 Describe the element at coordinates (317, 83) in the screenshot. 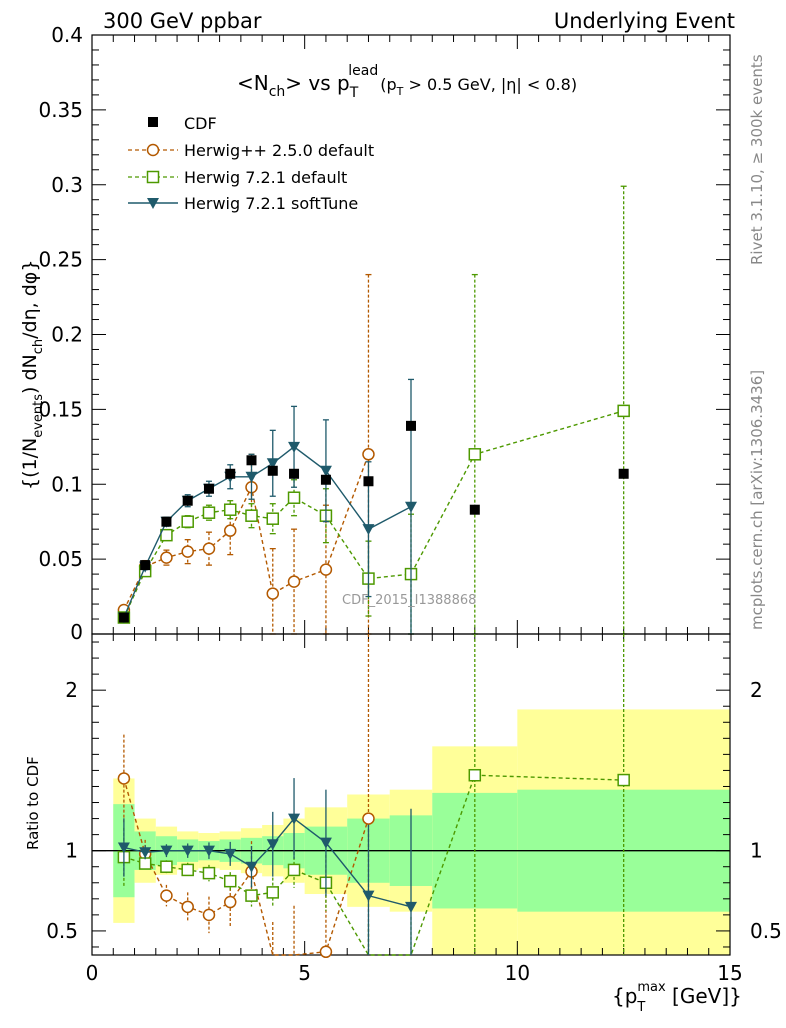

I see `plot-title-vs: > vs p` at that location.